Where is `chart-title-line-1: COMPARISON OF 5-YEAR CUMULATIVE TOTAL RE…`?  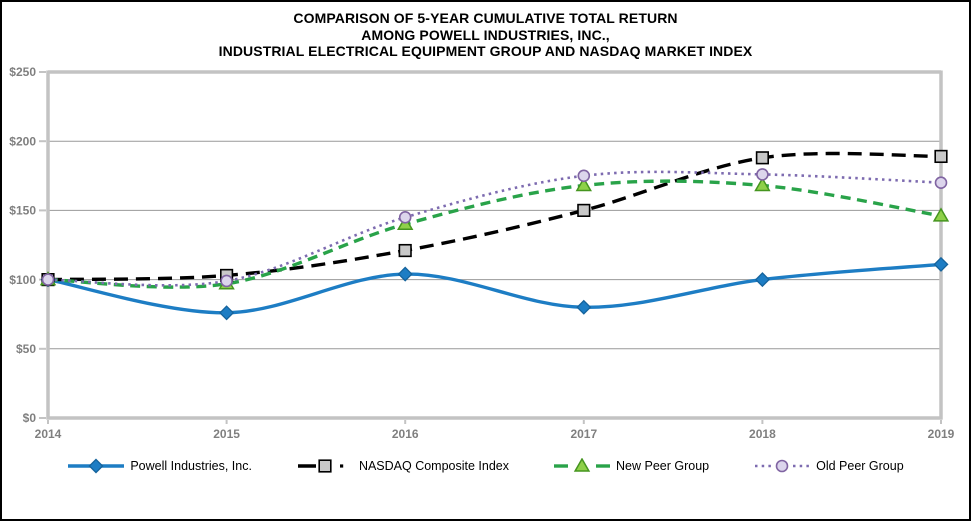
chart-title-line-1: COMPARISON OF 5-YEAR CUMULATIVE TOTAL RE… is located at coordinates (485, 18).